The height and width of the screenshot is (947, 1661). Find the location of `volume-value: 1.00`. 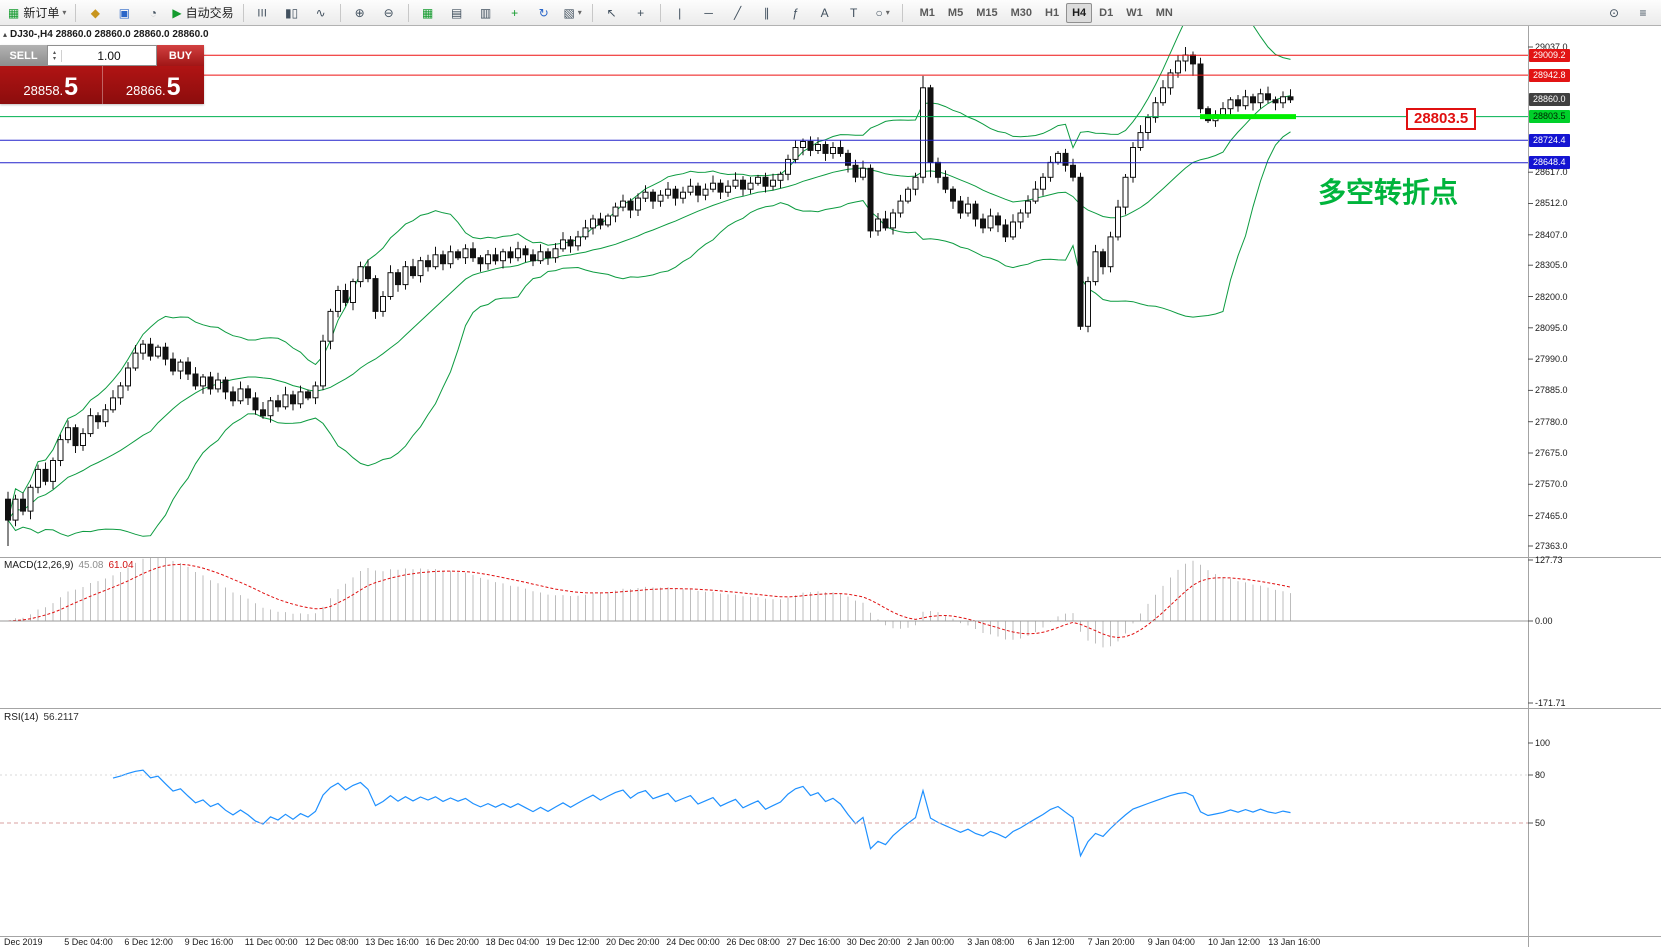

volume-value: 1.00 is located at coordinates (109, 55).